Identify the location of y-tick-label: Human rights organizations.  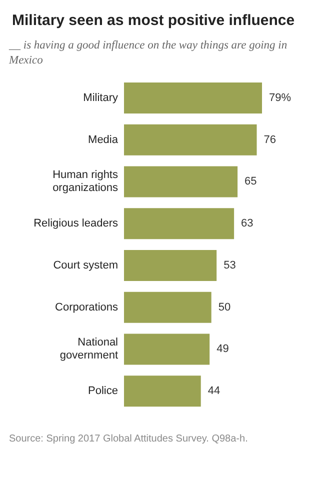
(85, 181).